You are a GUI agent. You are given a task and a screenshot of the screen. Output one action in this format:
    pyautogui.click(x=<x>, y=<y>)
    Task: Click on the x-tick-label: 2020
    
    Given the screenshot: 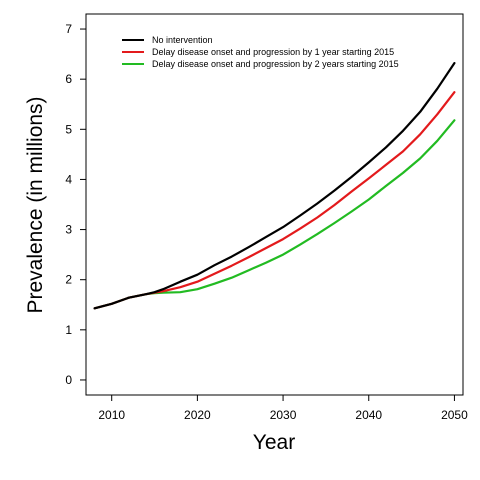 What is the action you would take?
    pyautogui.click(x=197, y=415)
    